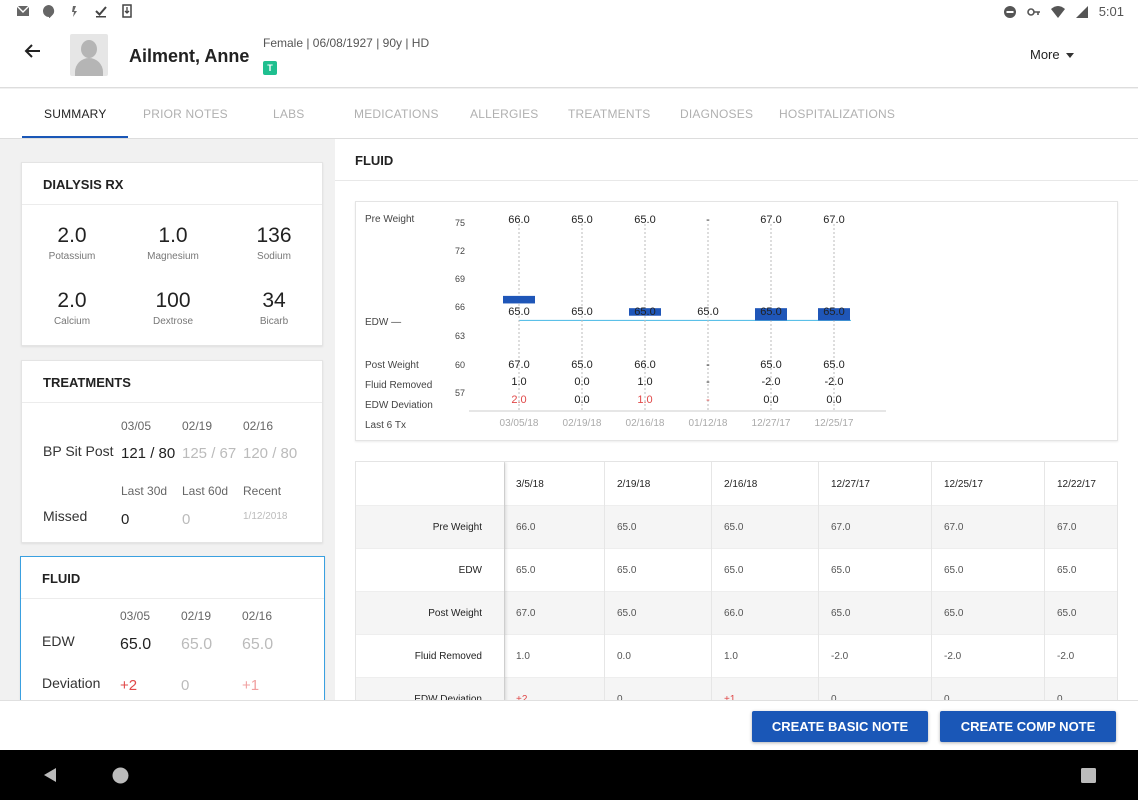 The image size is (1138, 800). I want to click on missed-value: 0, so click(186, 519).